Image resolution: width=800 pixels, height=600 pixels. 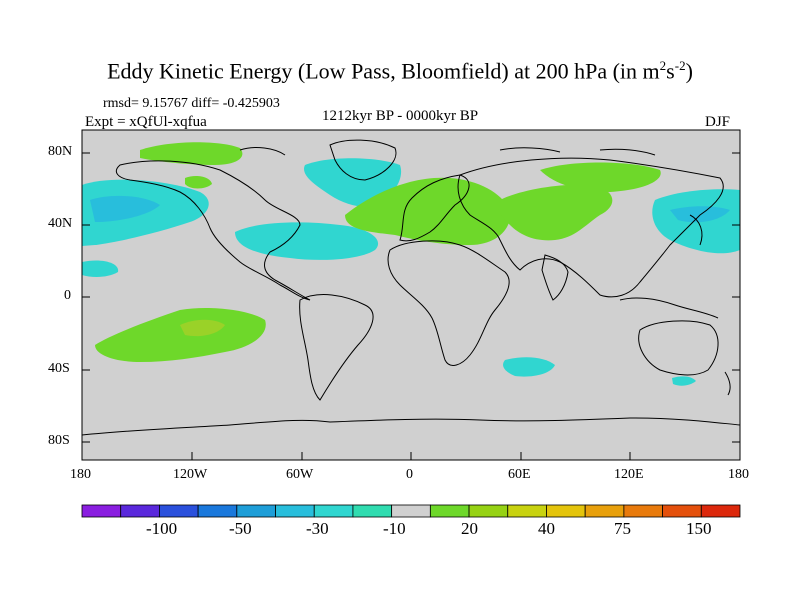 What do you see at coordinates (696, 230) in the screenshot?
I see `coast-japan` at bounding box center [696, 230].